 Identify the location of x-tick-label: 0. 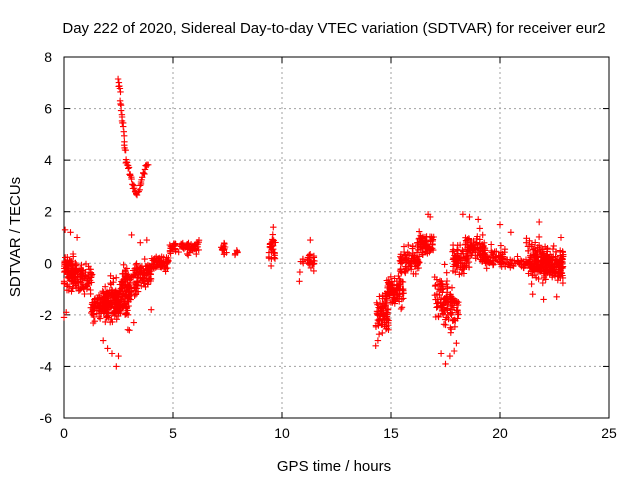
(64, 433).